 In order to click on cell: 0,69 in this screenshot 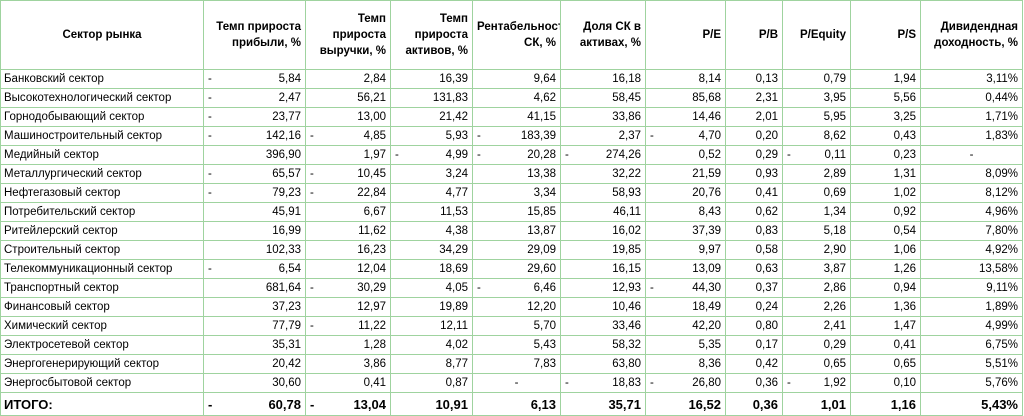, I will do `click(816, 193)`.